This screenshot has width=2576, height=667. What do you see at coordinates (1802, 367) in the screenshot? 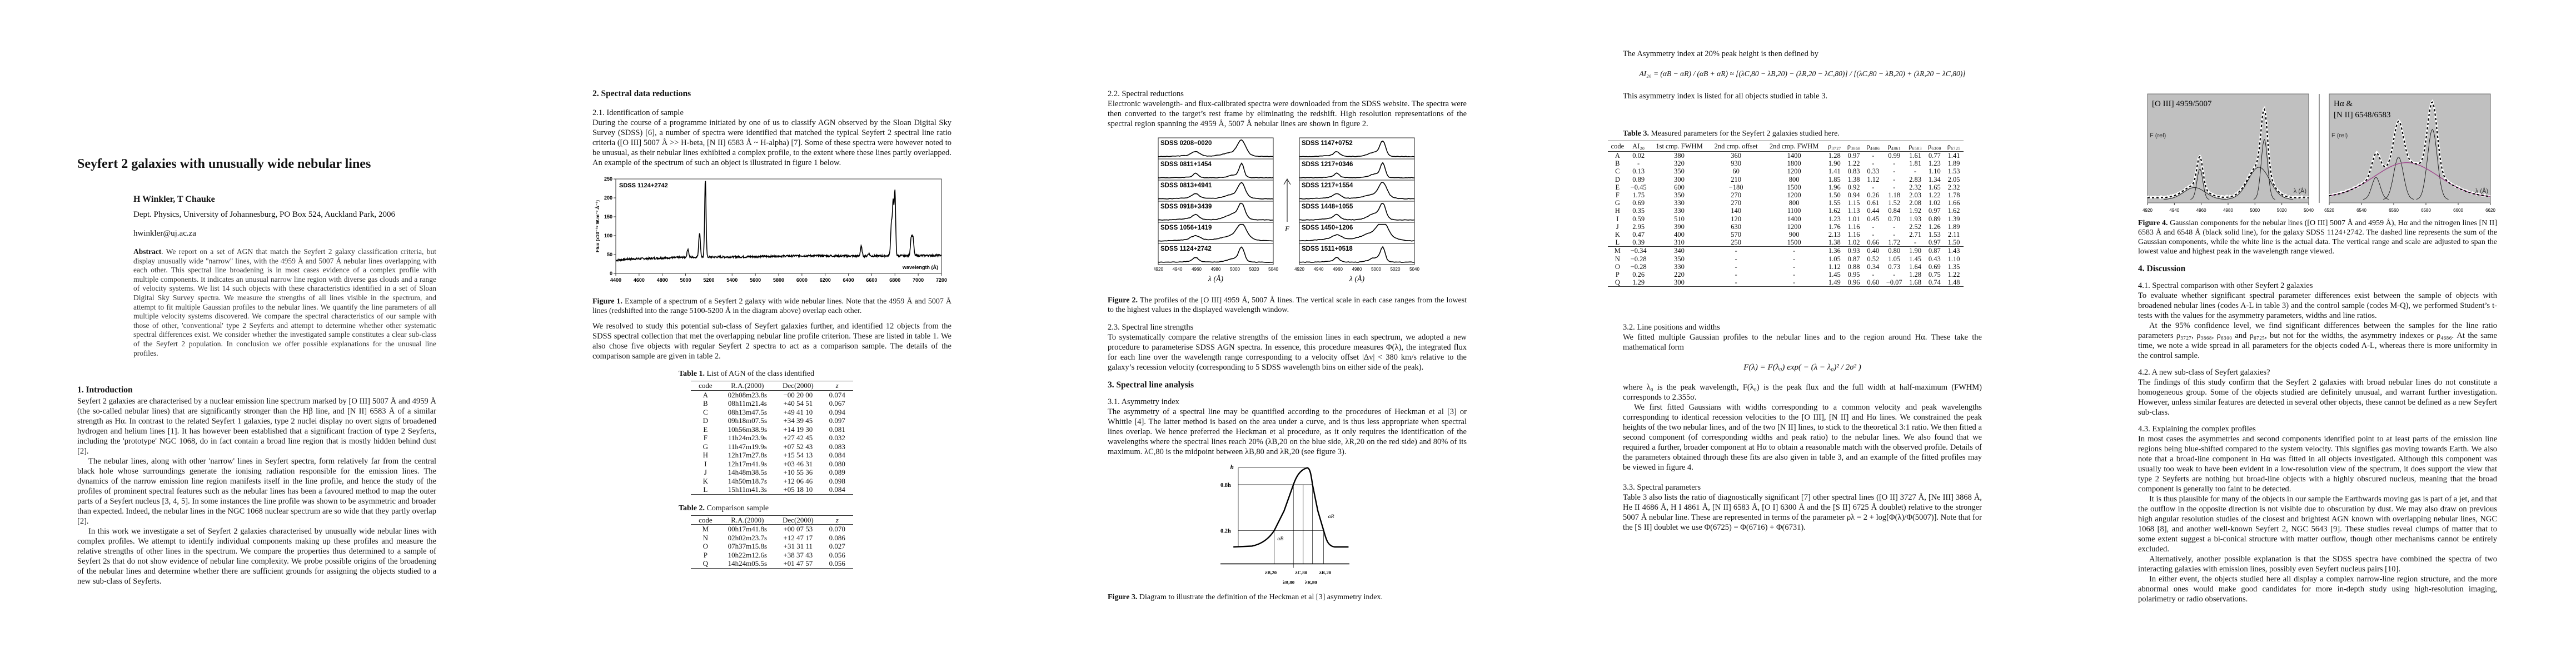
I see `gaussian-formula: F(λ) = F(λ₀) exp( − (λ − λ₀)² / 2σ² )` at bounding box center [1802, 367].